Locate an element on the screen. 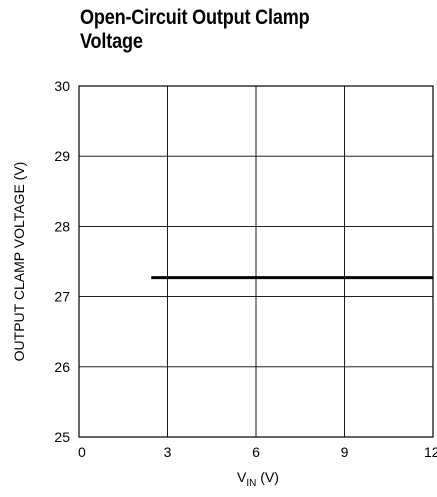 The height and width of the screenshot is (497, 437). x-tick-labels: 0 3 6 9 12 is located at coordinates (257, 452).